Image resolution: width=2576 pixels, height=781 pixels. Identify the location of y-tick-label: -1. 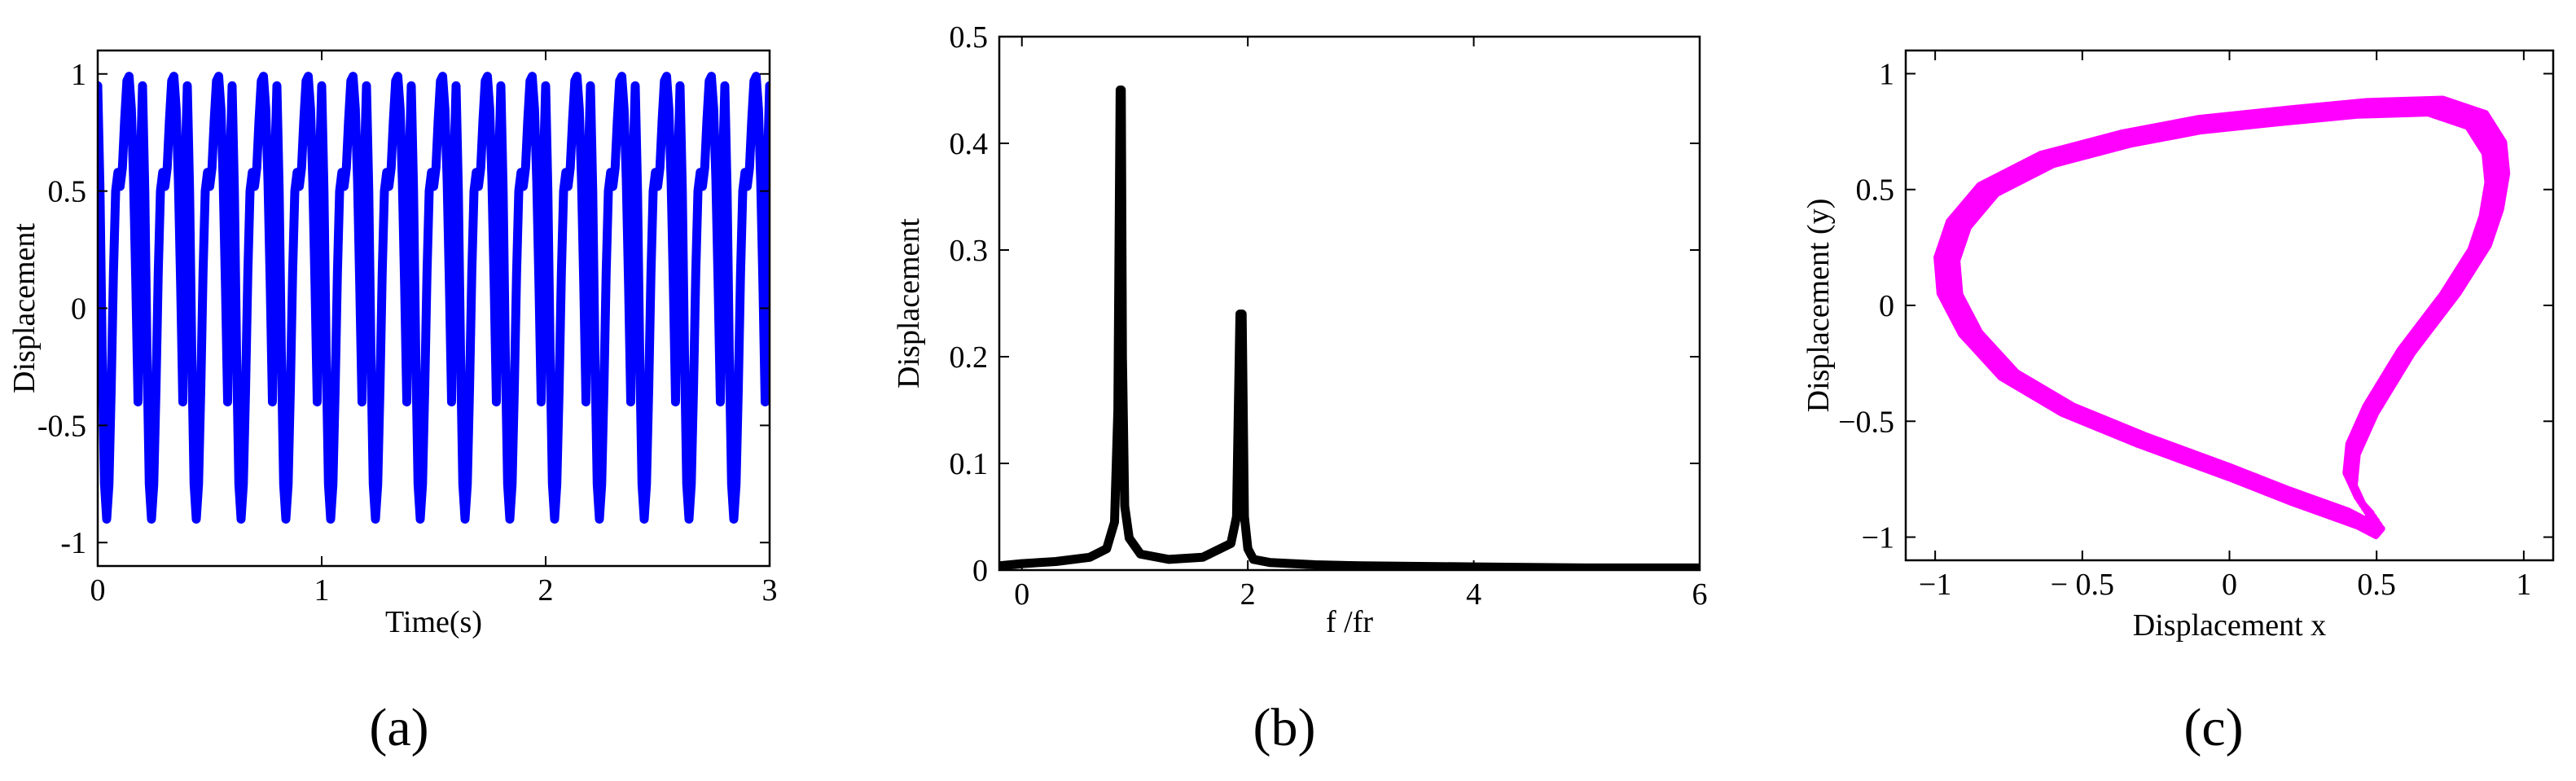
(73, 543).